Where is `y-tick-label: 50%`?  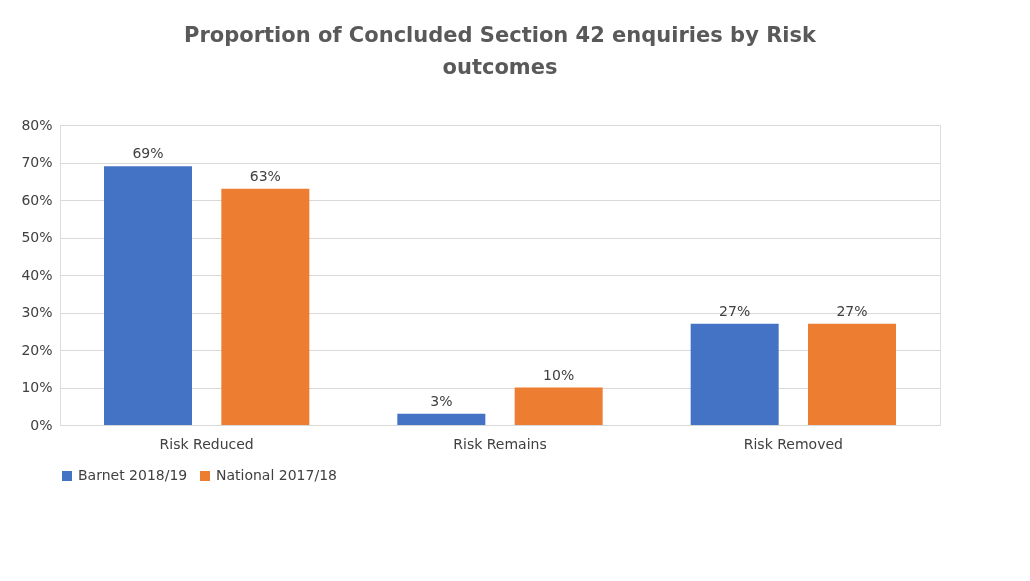
y-tick-label: 50% is located at coordinates (37, 237).